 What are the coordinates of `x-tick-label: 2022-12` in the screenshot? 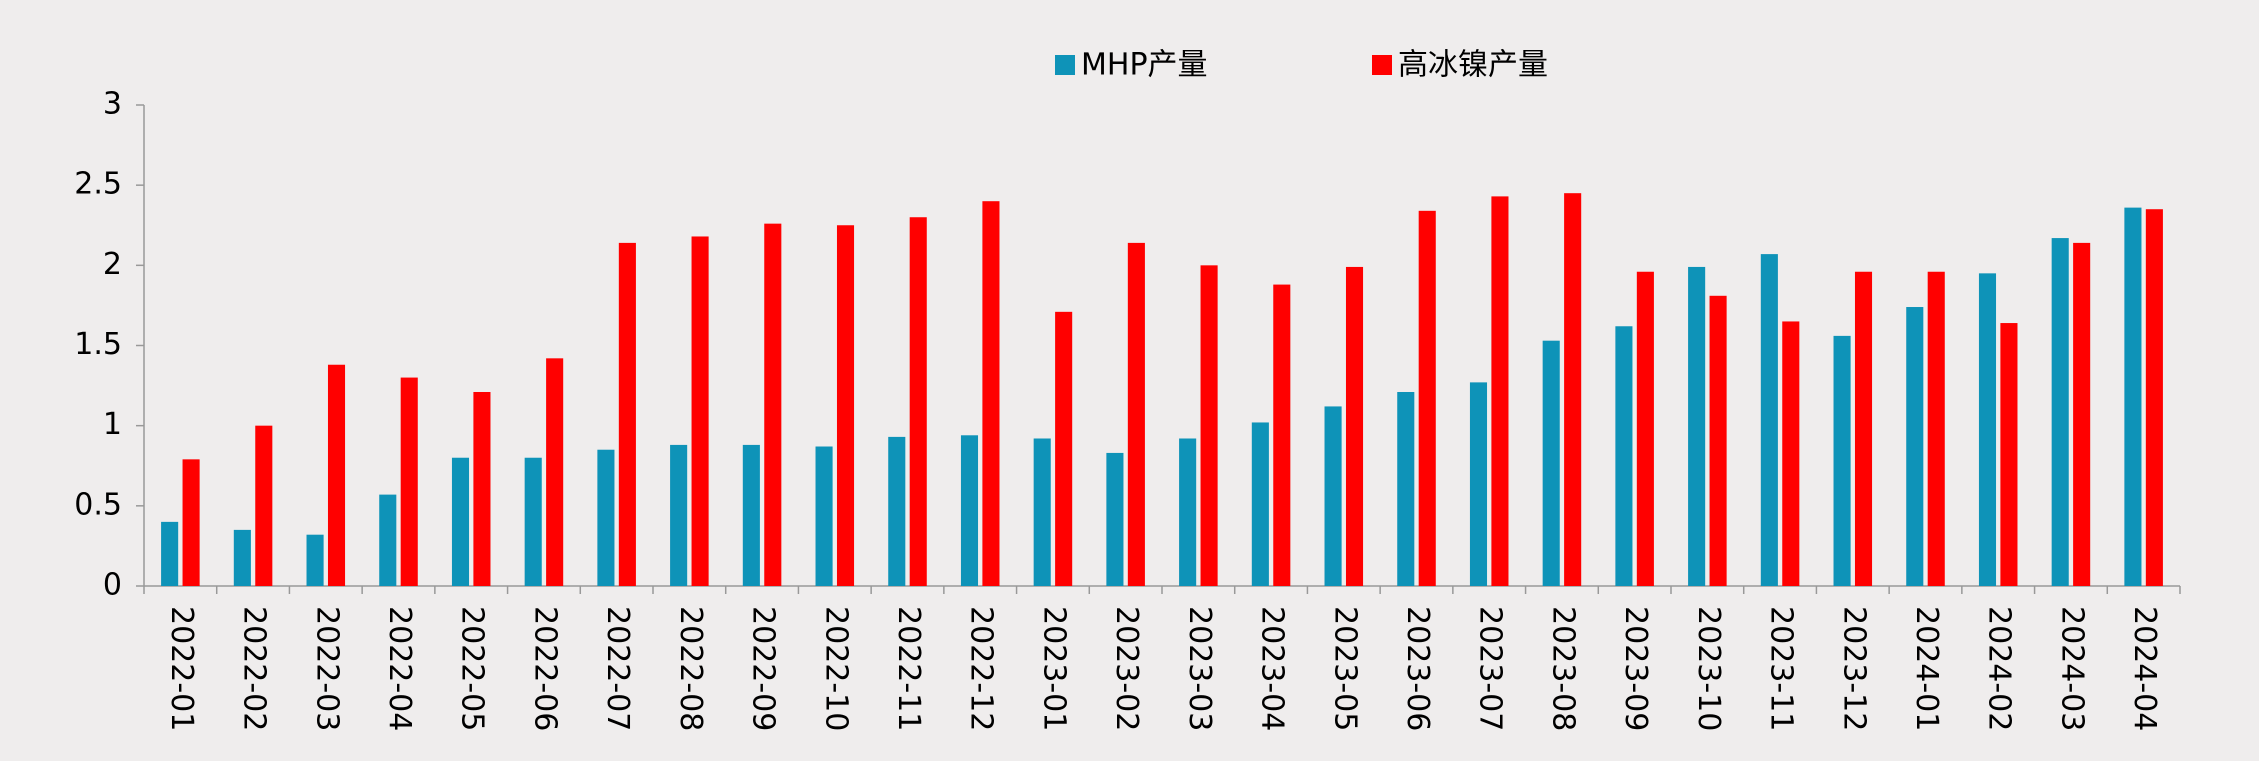 It's located at (981, 668).